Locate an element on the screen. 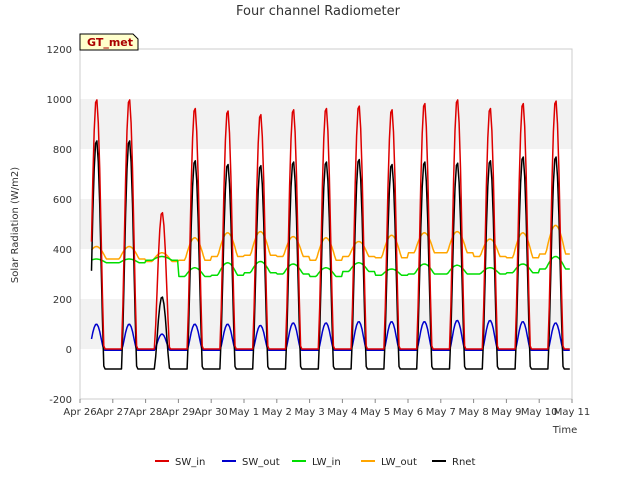 The image size is (640, 480). x-tick-label: Apr 28 is located at coordinates (145, 412).